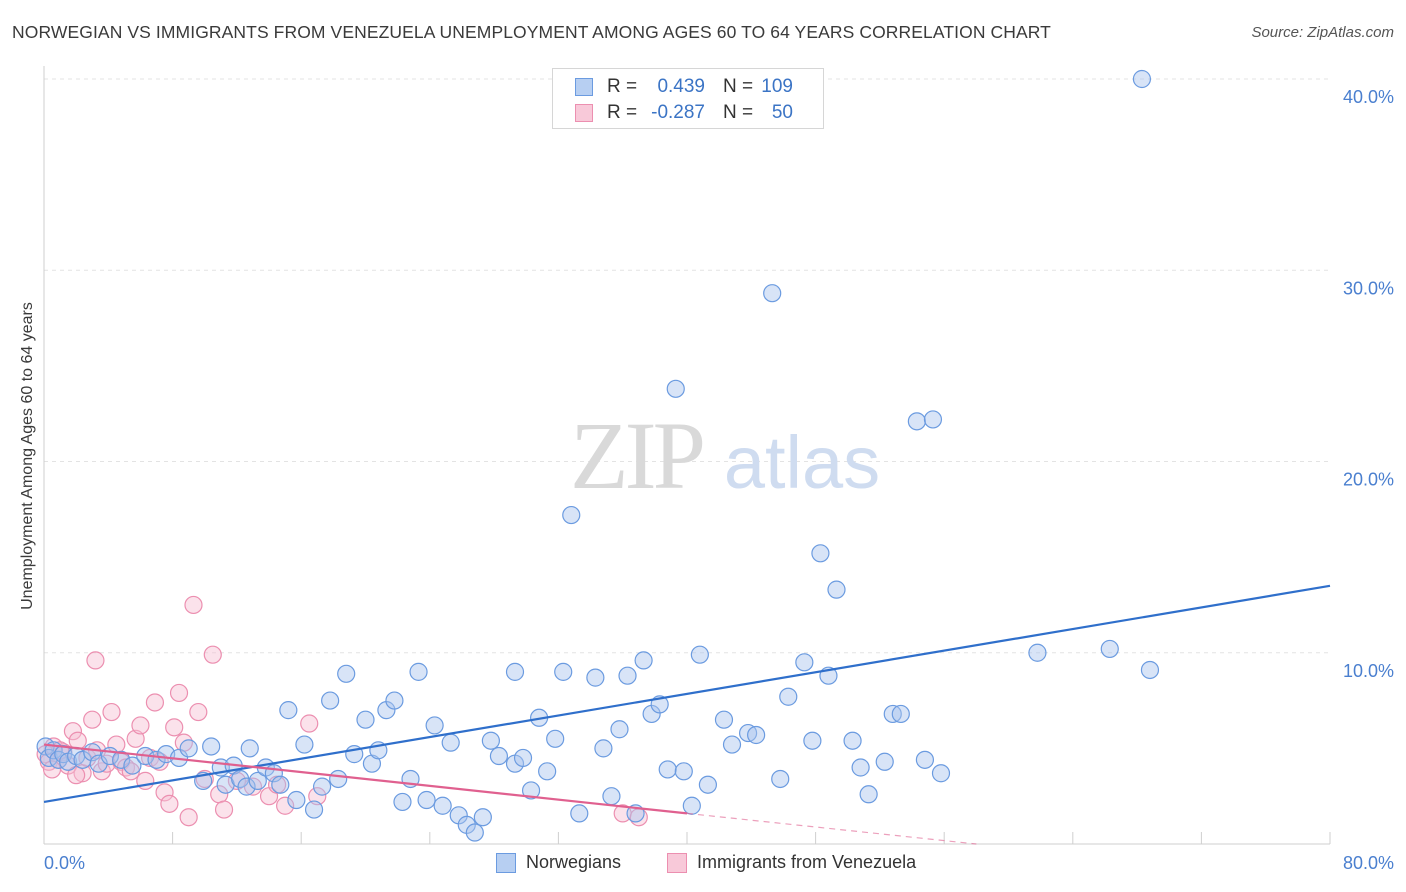 Image resolution: width=1406 pixels, height=892 pixels. I want to click on legend-item-venezuela: Immigrants from Venezuela, so click(791, 862).